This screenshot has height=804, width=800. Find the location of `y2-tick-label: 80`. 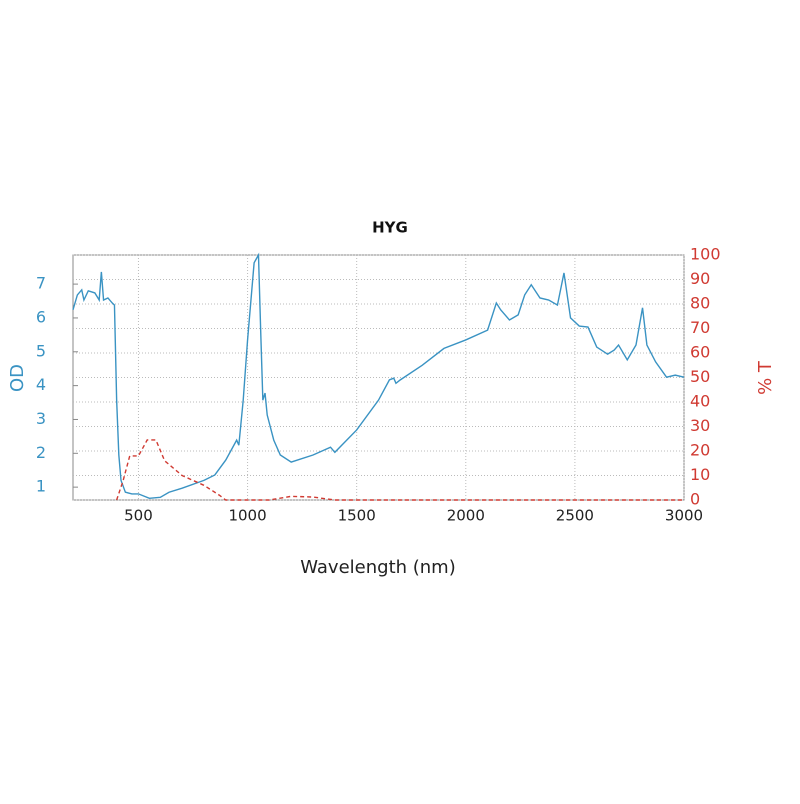

y2-tick-label: 80 is located at coordinates (700, 303).